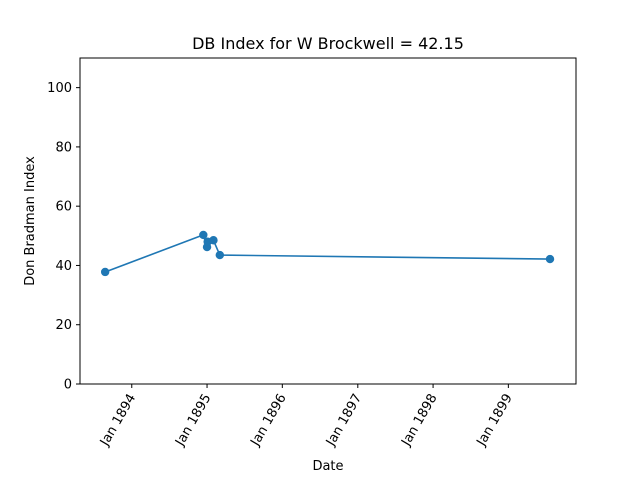  I want to click on y-tick-label: 60, so click(63, 207).